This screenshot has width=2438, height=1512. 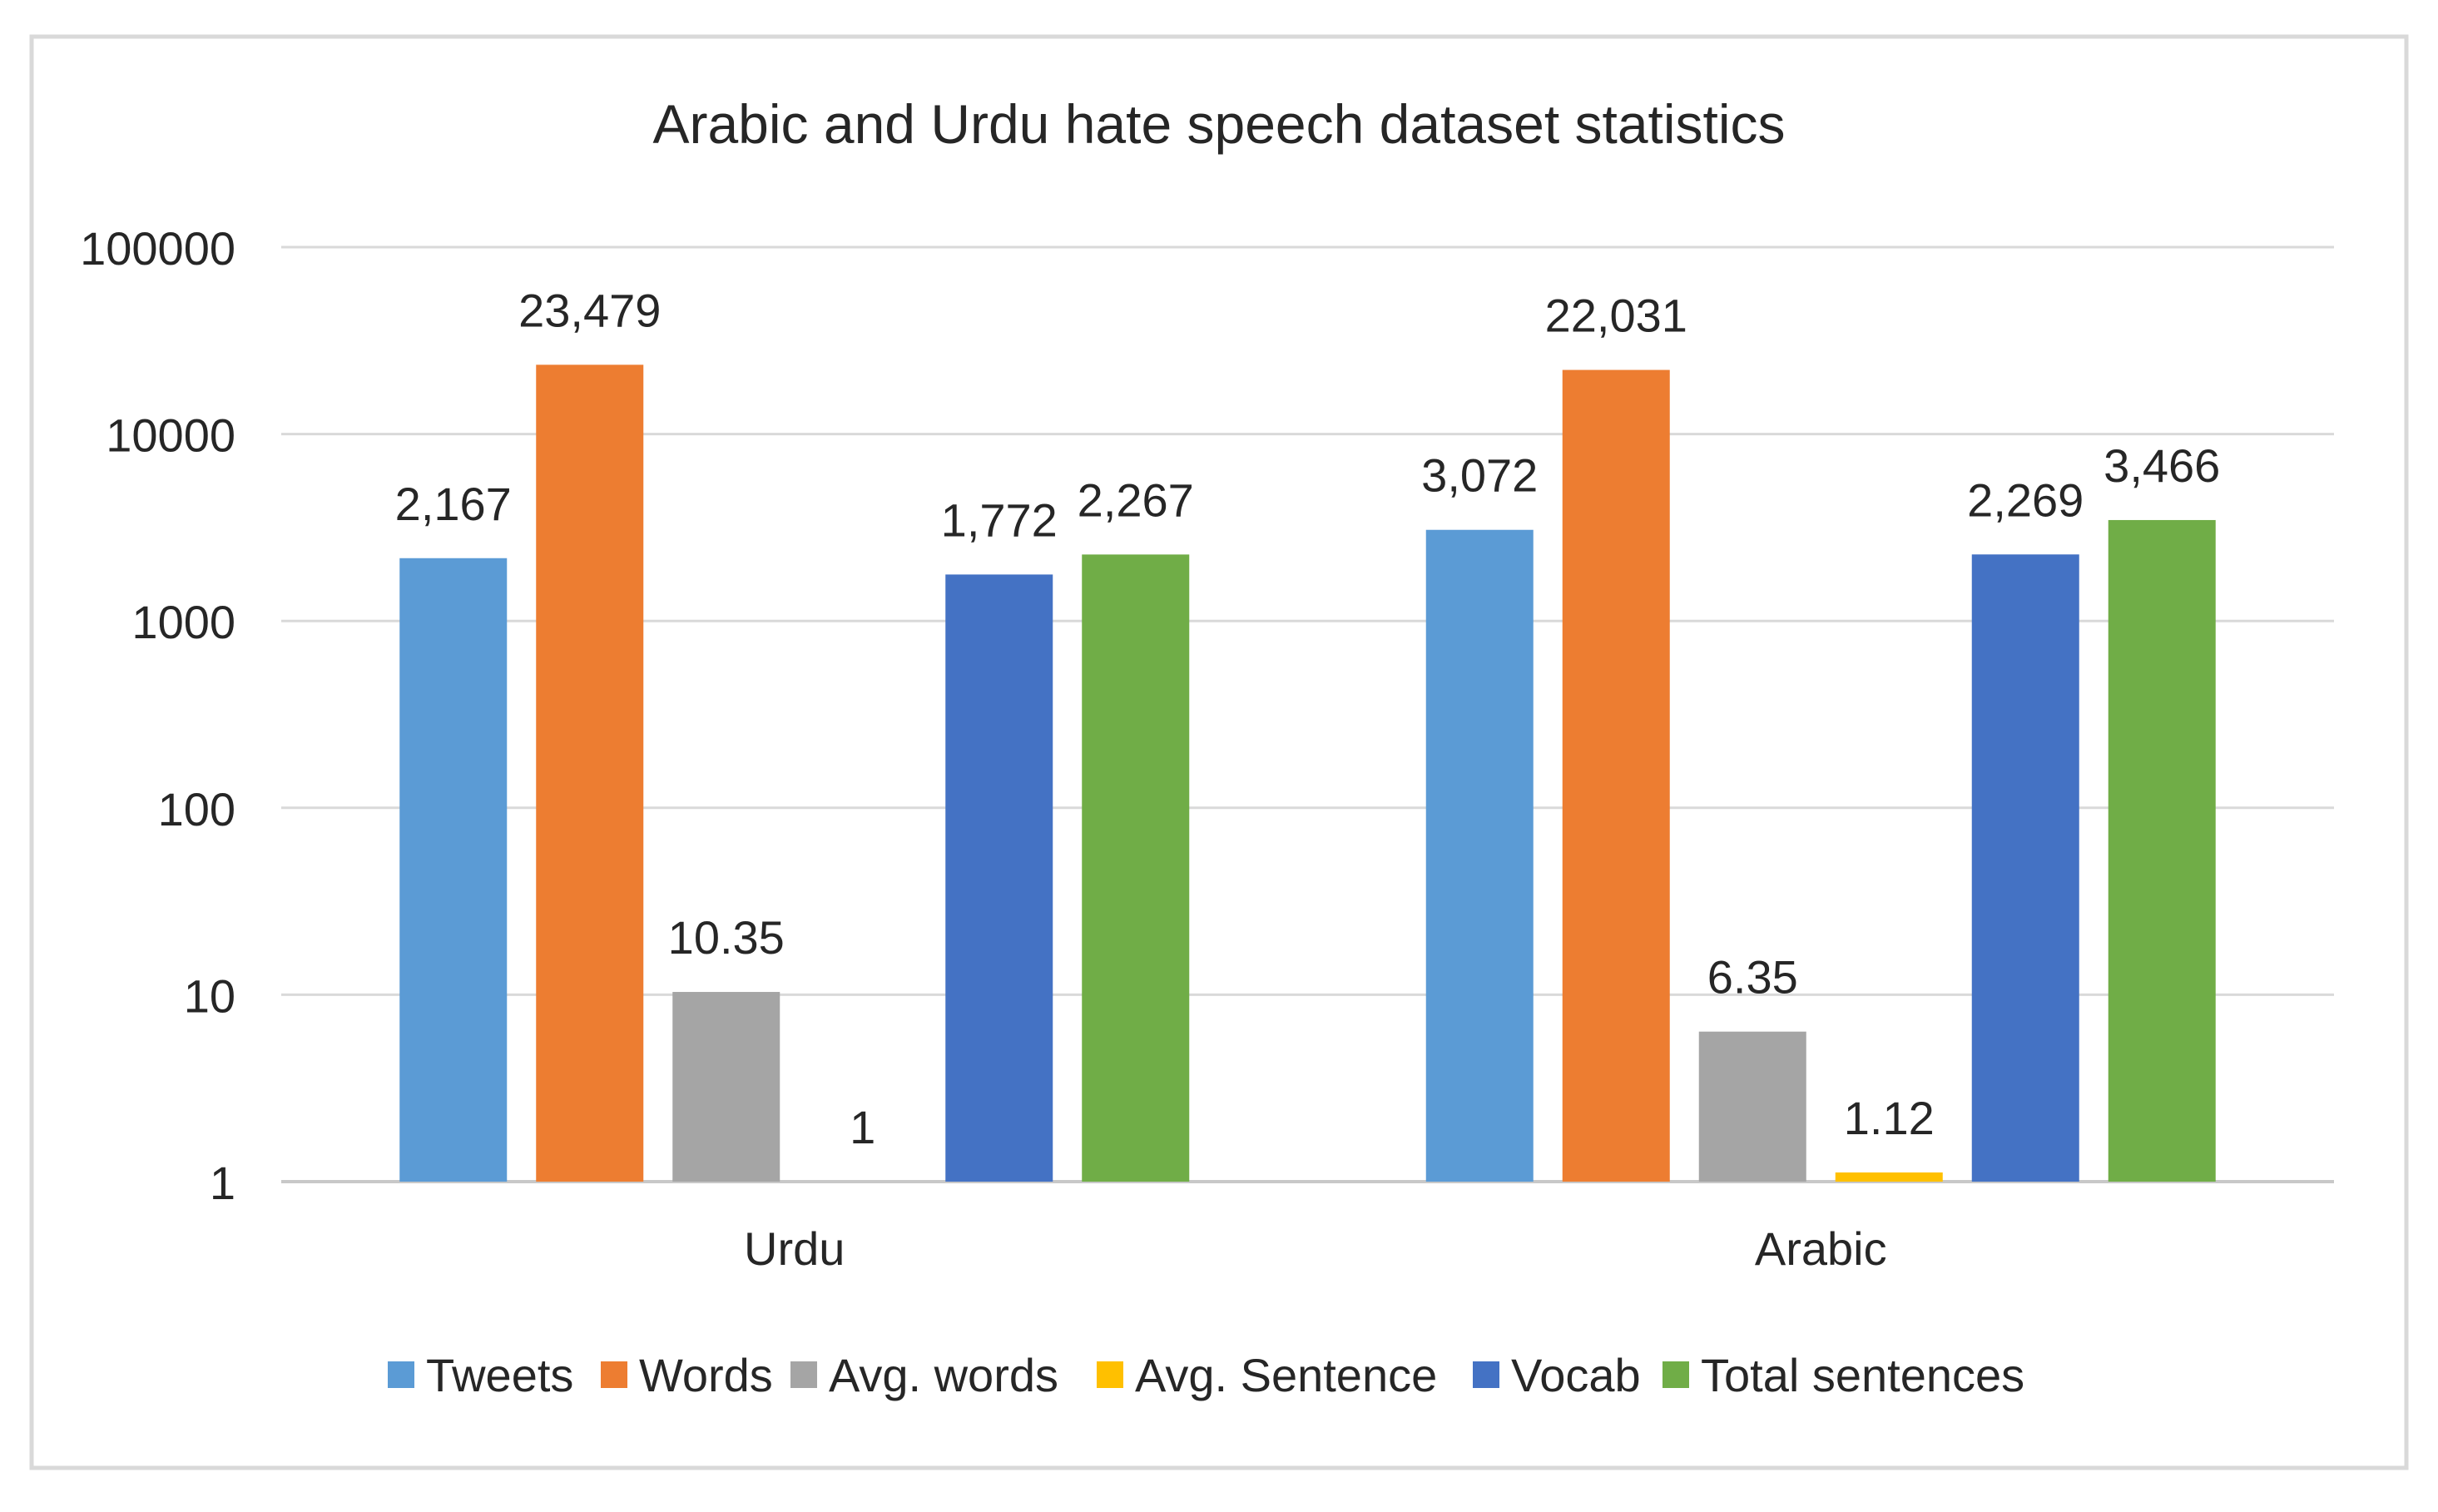 I want to click on data-label: 1, so click(x=862, y=1127).